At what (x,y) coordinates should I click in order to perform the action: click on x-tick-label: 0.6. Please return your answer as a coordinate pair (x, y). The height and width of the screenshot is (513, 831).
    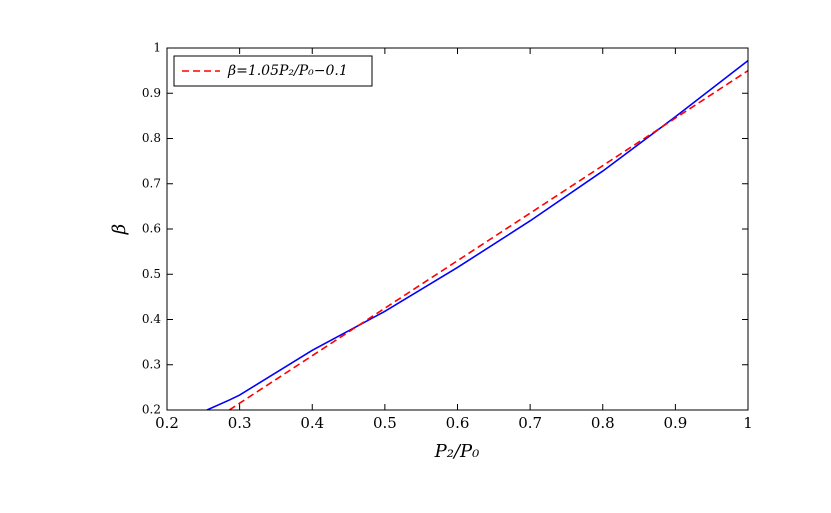
    Looking at the image, I should click on (458, 423).